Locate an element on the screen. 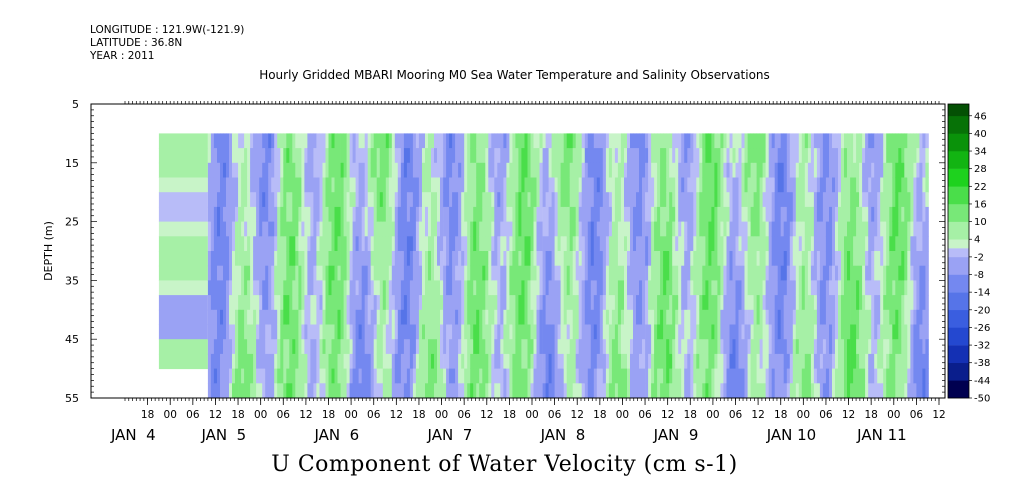 This screenshot has height=504, width=1009. x-tick-label: 00 is located at coordinates (893, 415).